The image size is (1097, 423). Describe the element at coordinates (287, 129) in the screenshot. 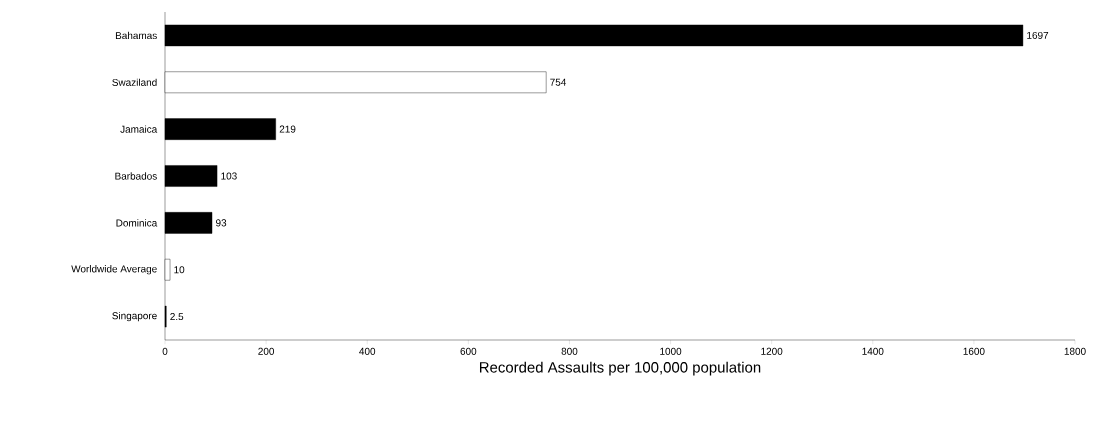

I see `data-label: 219` at that location.